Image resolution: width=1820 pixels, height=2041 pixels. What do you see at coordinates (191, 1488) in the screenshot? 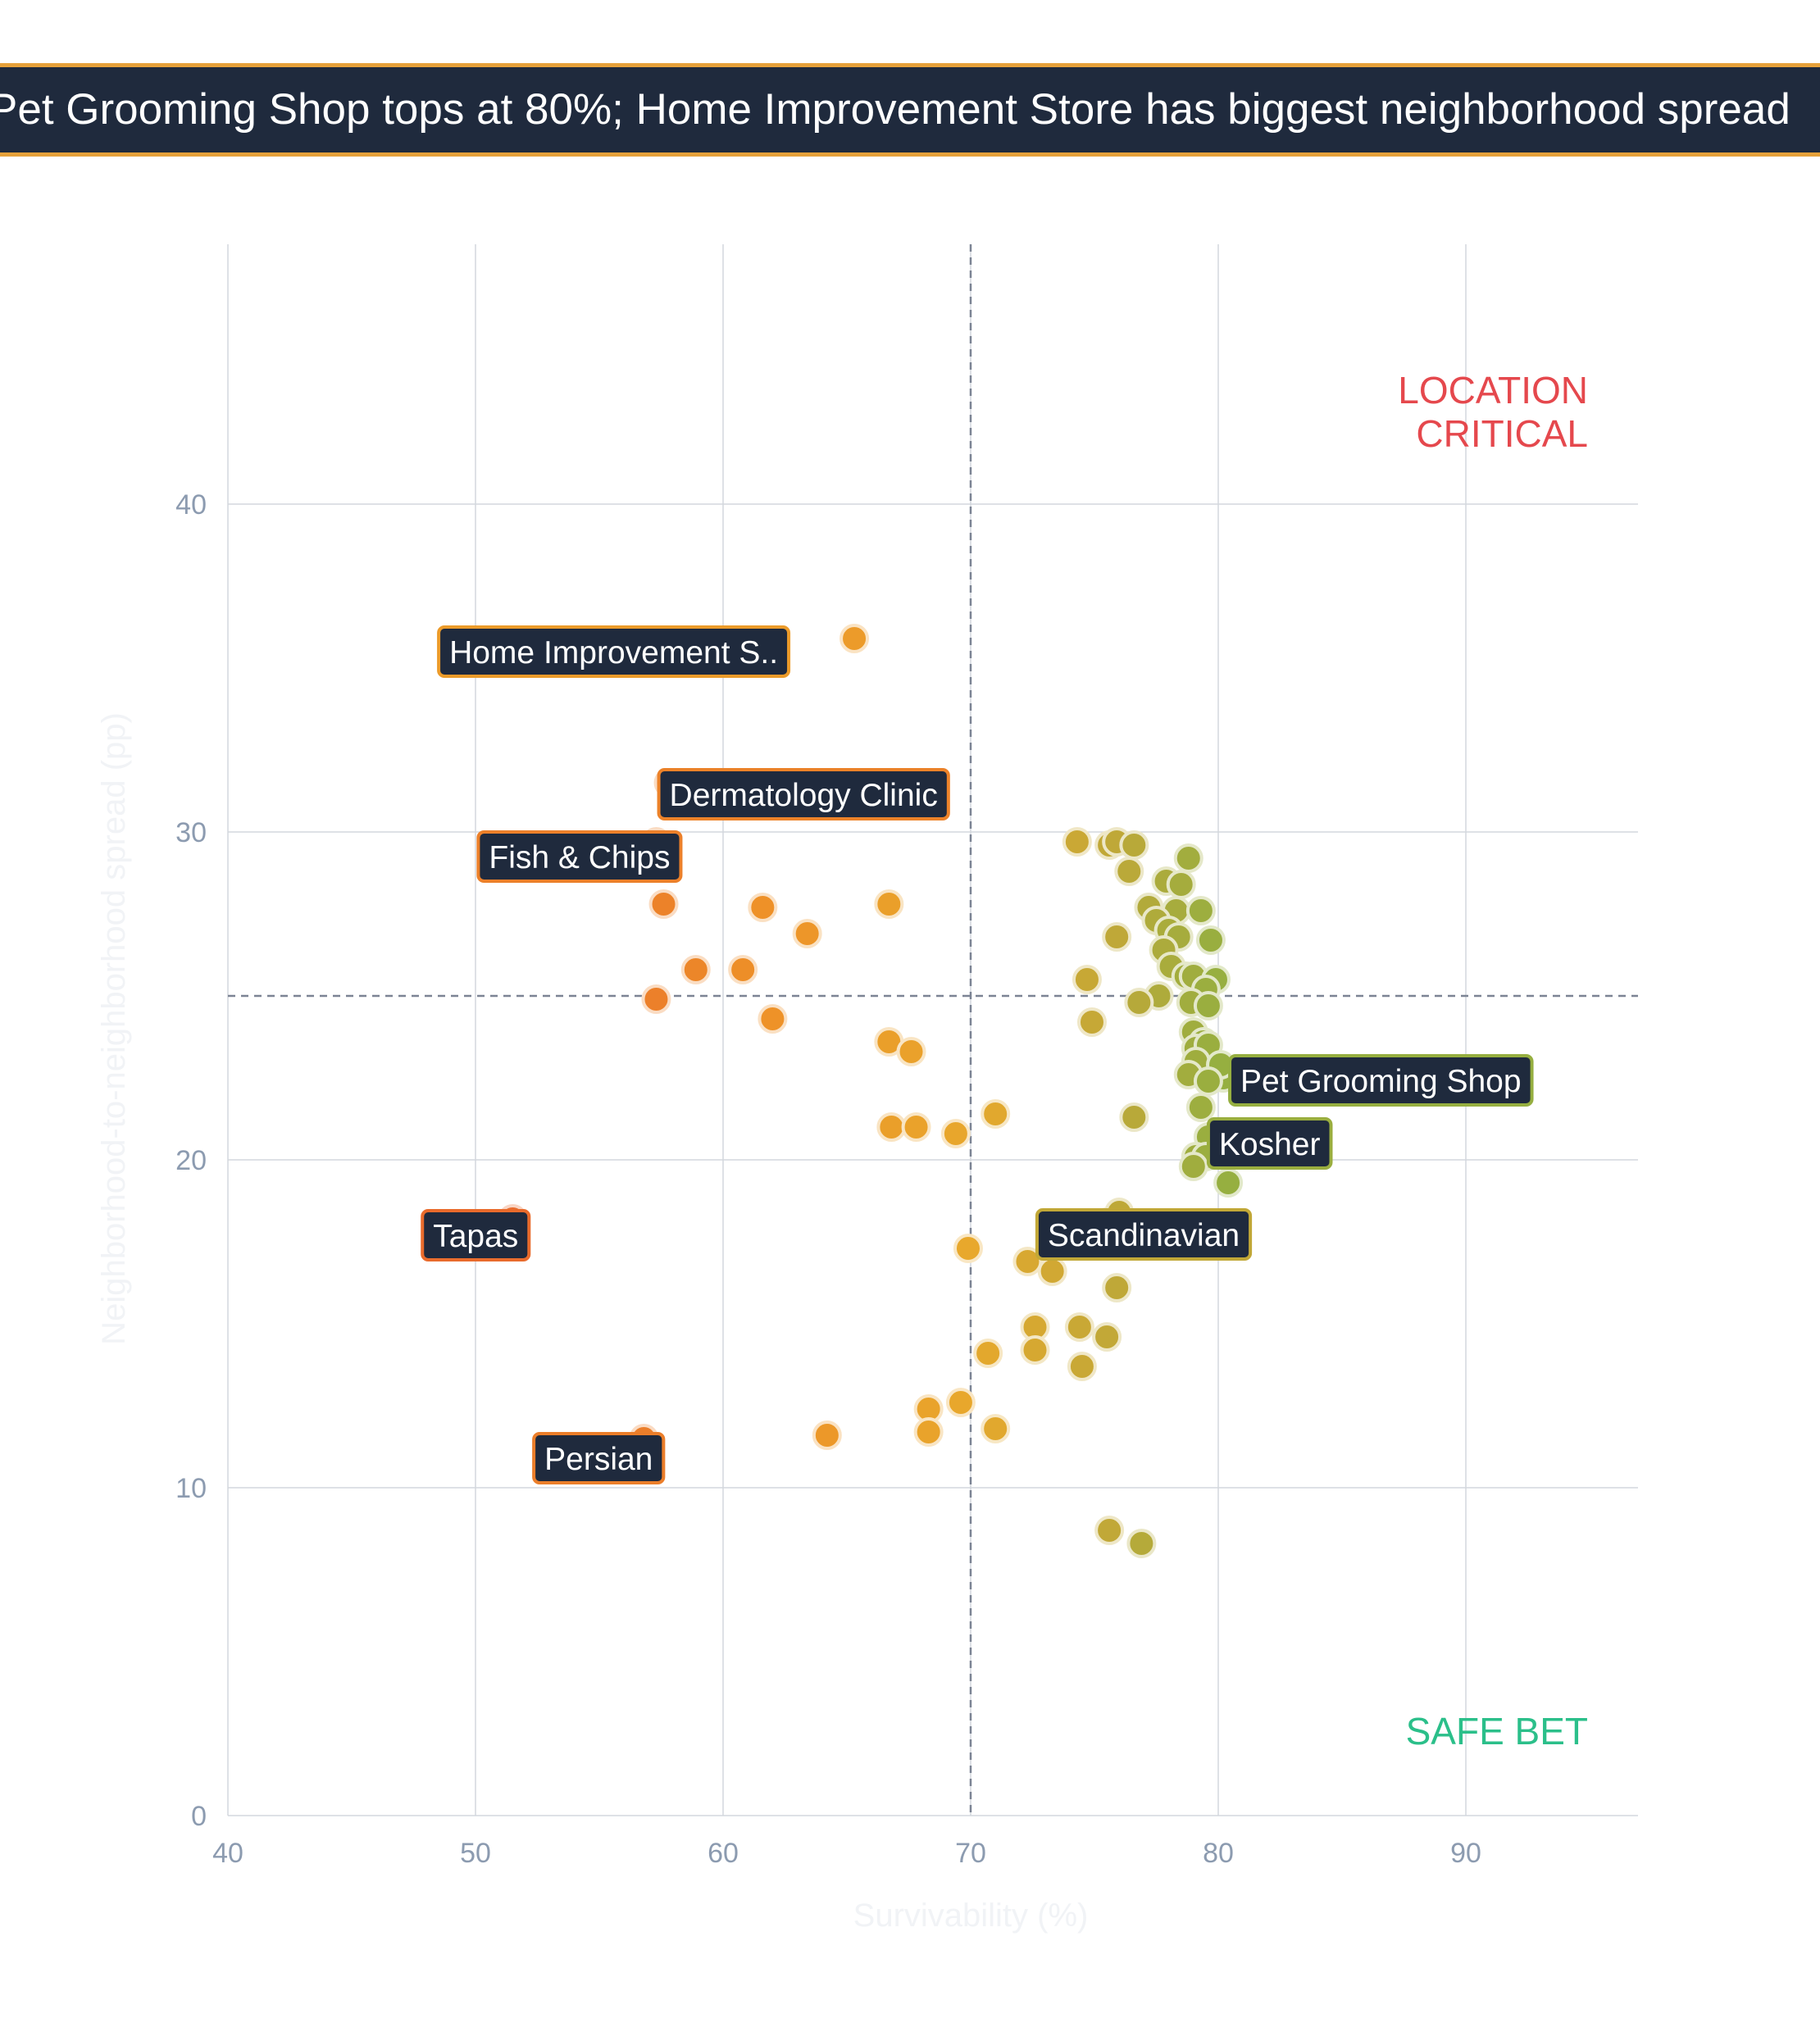
I see `y-tick-label: 10` at bounding box center [191, 1488].